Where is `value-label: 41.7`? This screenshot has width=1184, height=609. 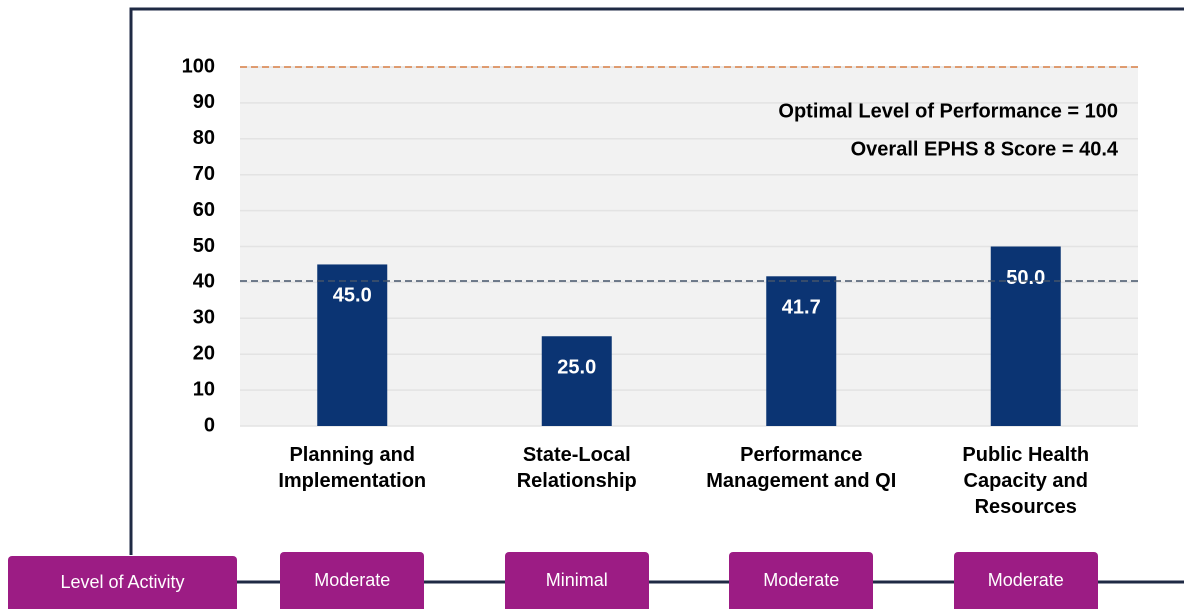 value-label: 41.7 is located at coordinates (801, 308).